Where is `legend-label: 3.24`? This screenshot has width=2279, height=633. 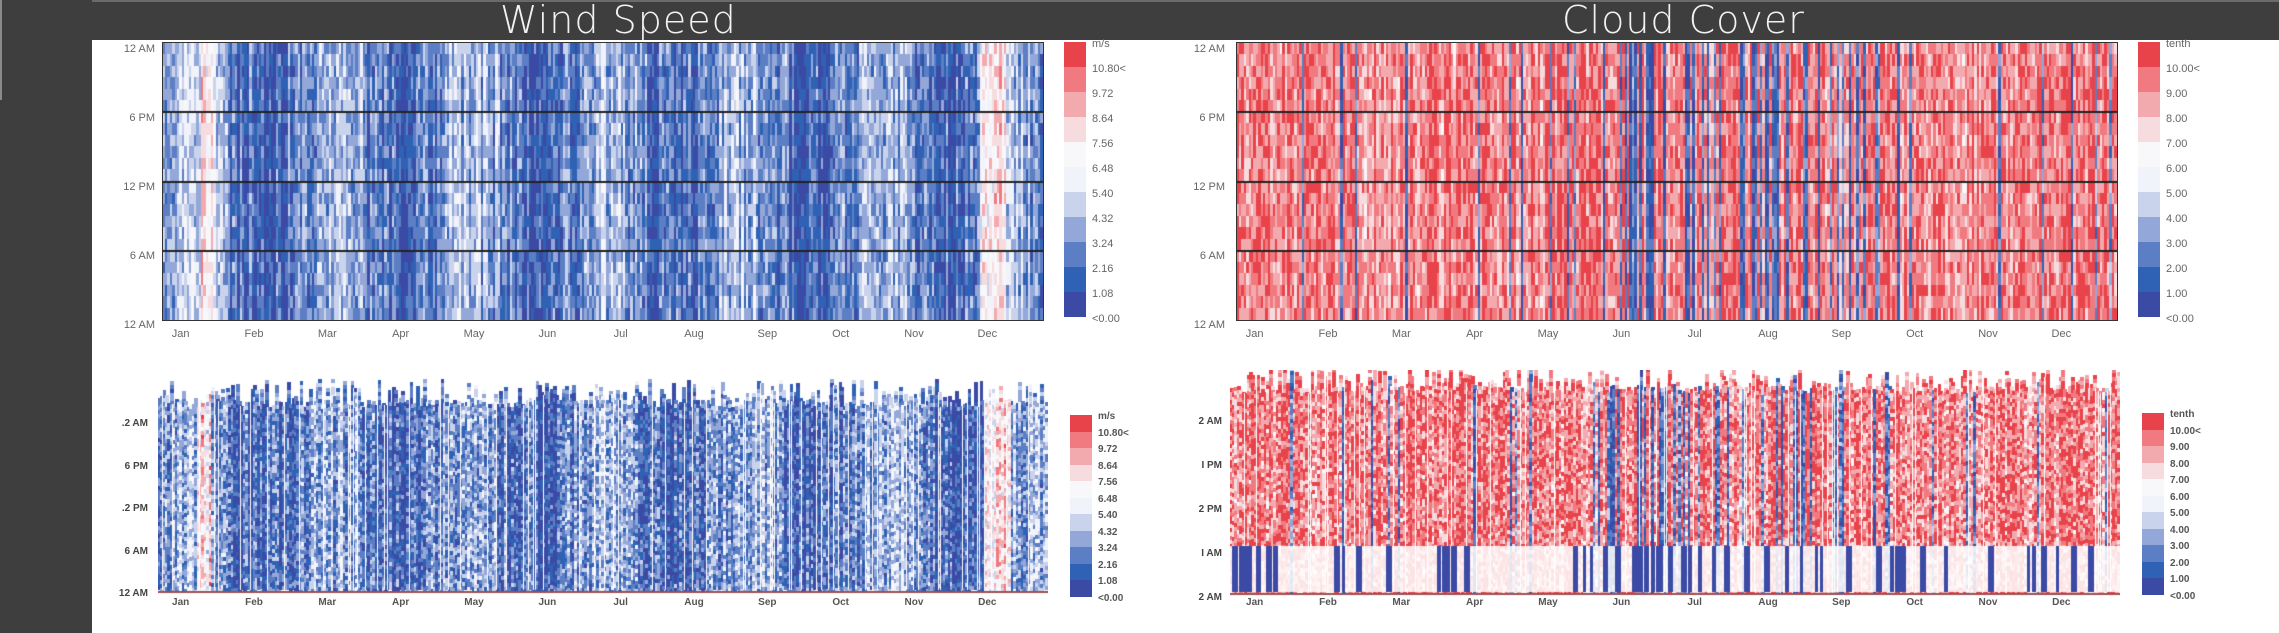 legend-label: 3.24 is located at coordinates (1103, 244).